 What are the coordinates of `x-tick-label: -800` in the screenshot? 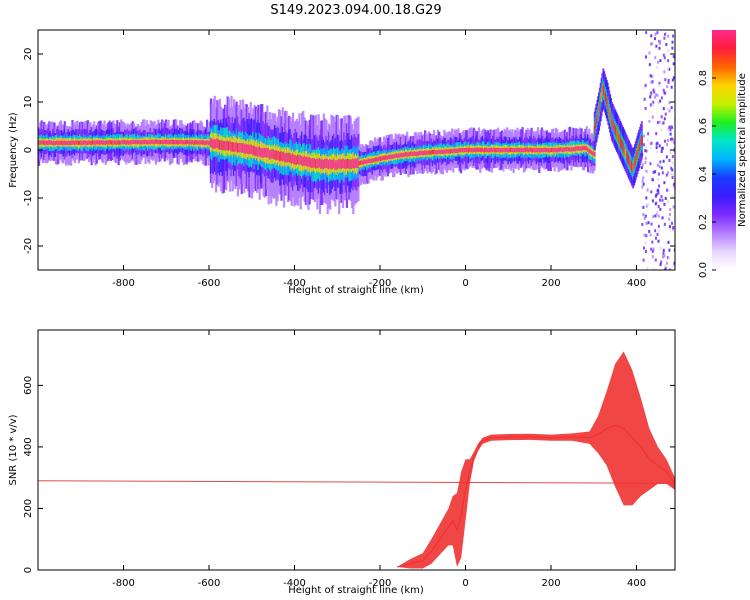 It's located at (123, 283).